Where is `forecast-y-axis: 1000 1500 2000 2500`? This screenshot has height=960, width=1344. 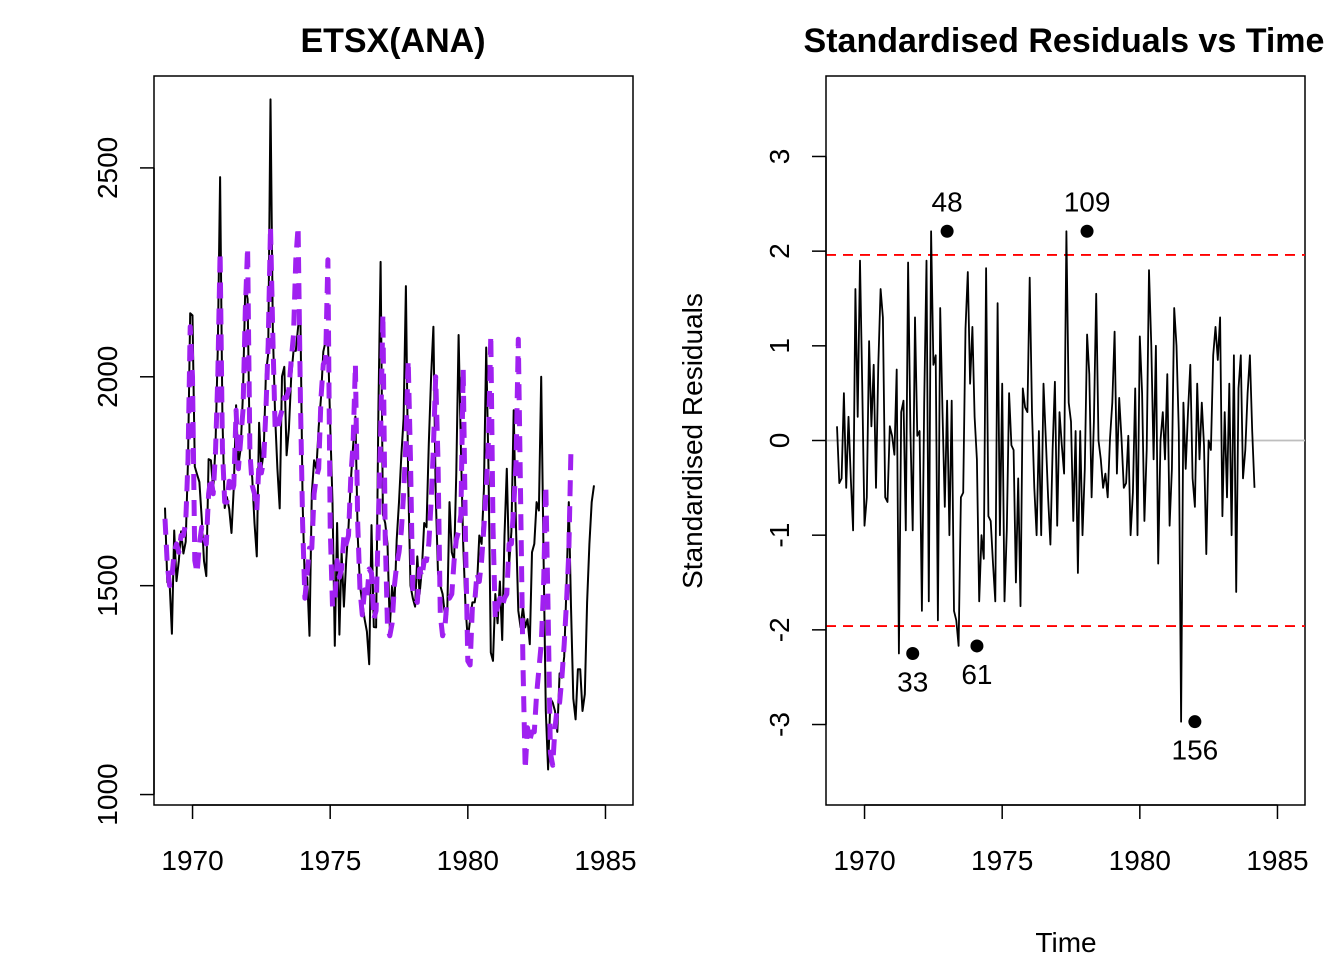
forecast-y-axis: 1000 1500 2000 2500 is located at coordinates (123, 481).